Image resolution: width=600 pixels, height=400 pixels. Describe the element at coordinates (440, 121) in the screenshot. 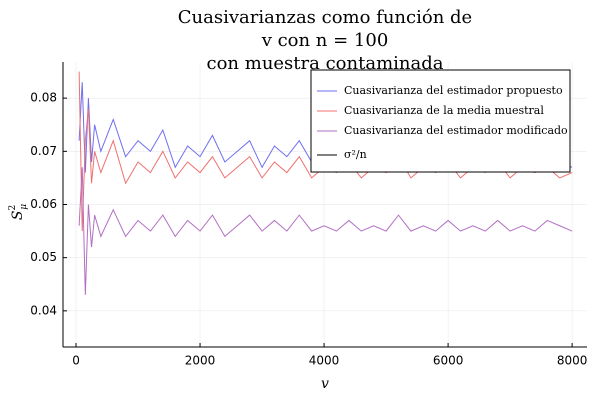

I see `legend-box` at that location.